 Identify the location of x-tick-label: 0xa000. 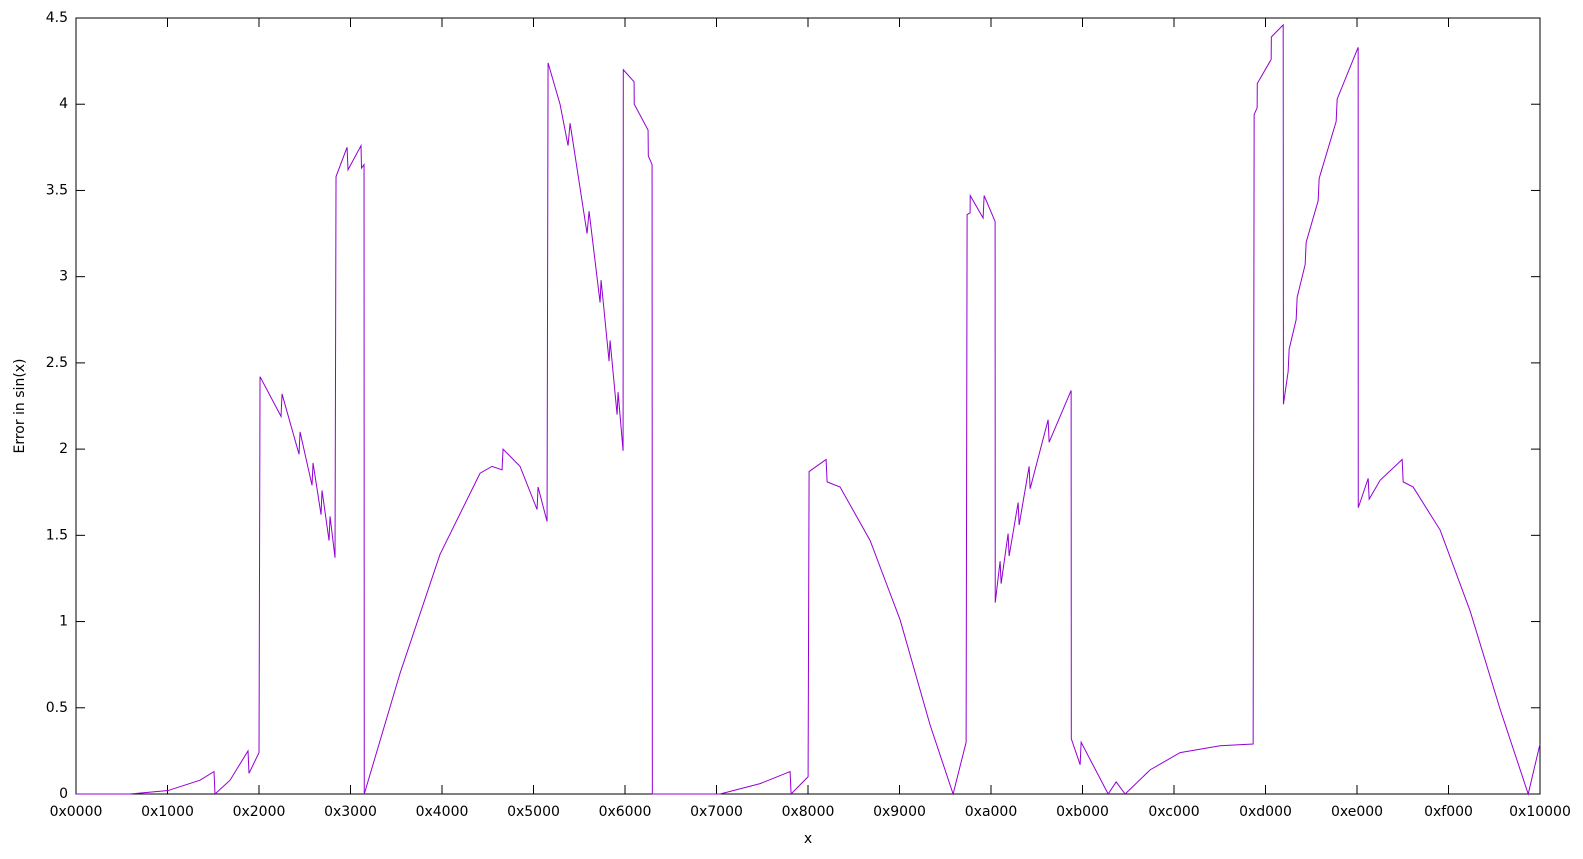
(991, 812).